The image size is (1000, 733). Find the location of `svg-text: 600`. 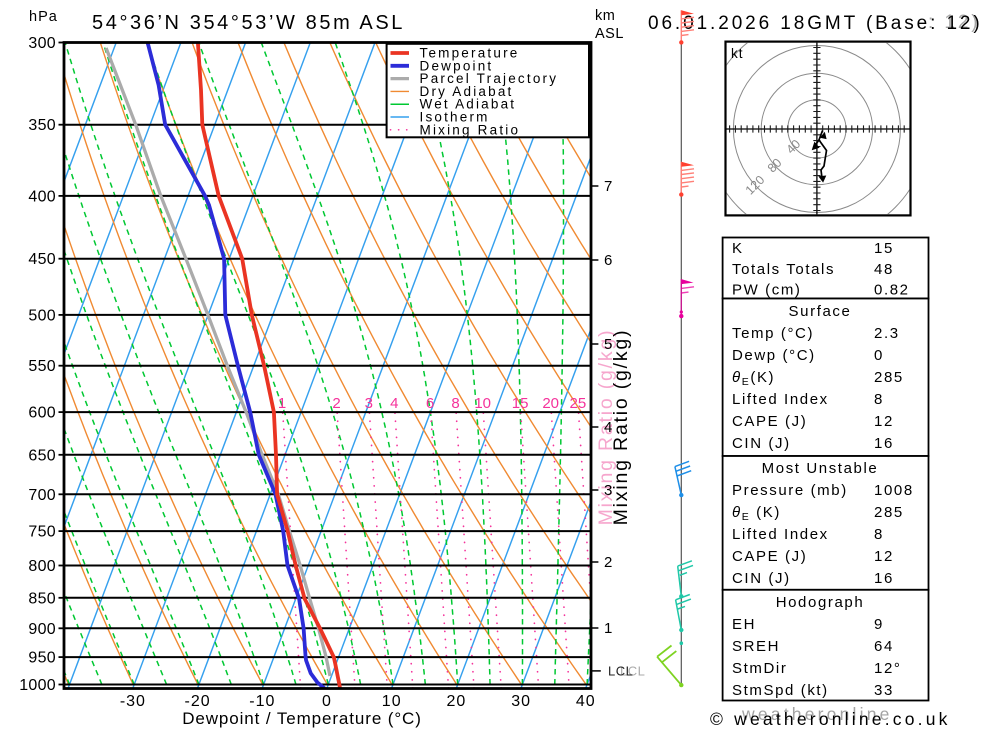

svg-text: 600 is located at coordinates (42, 413).